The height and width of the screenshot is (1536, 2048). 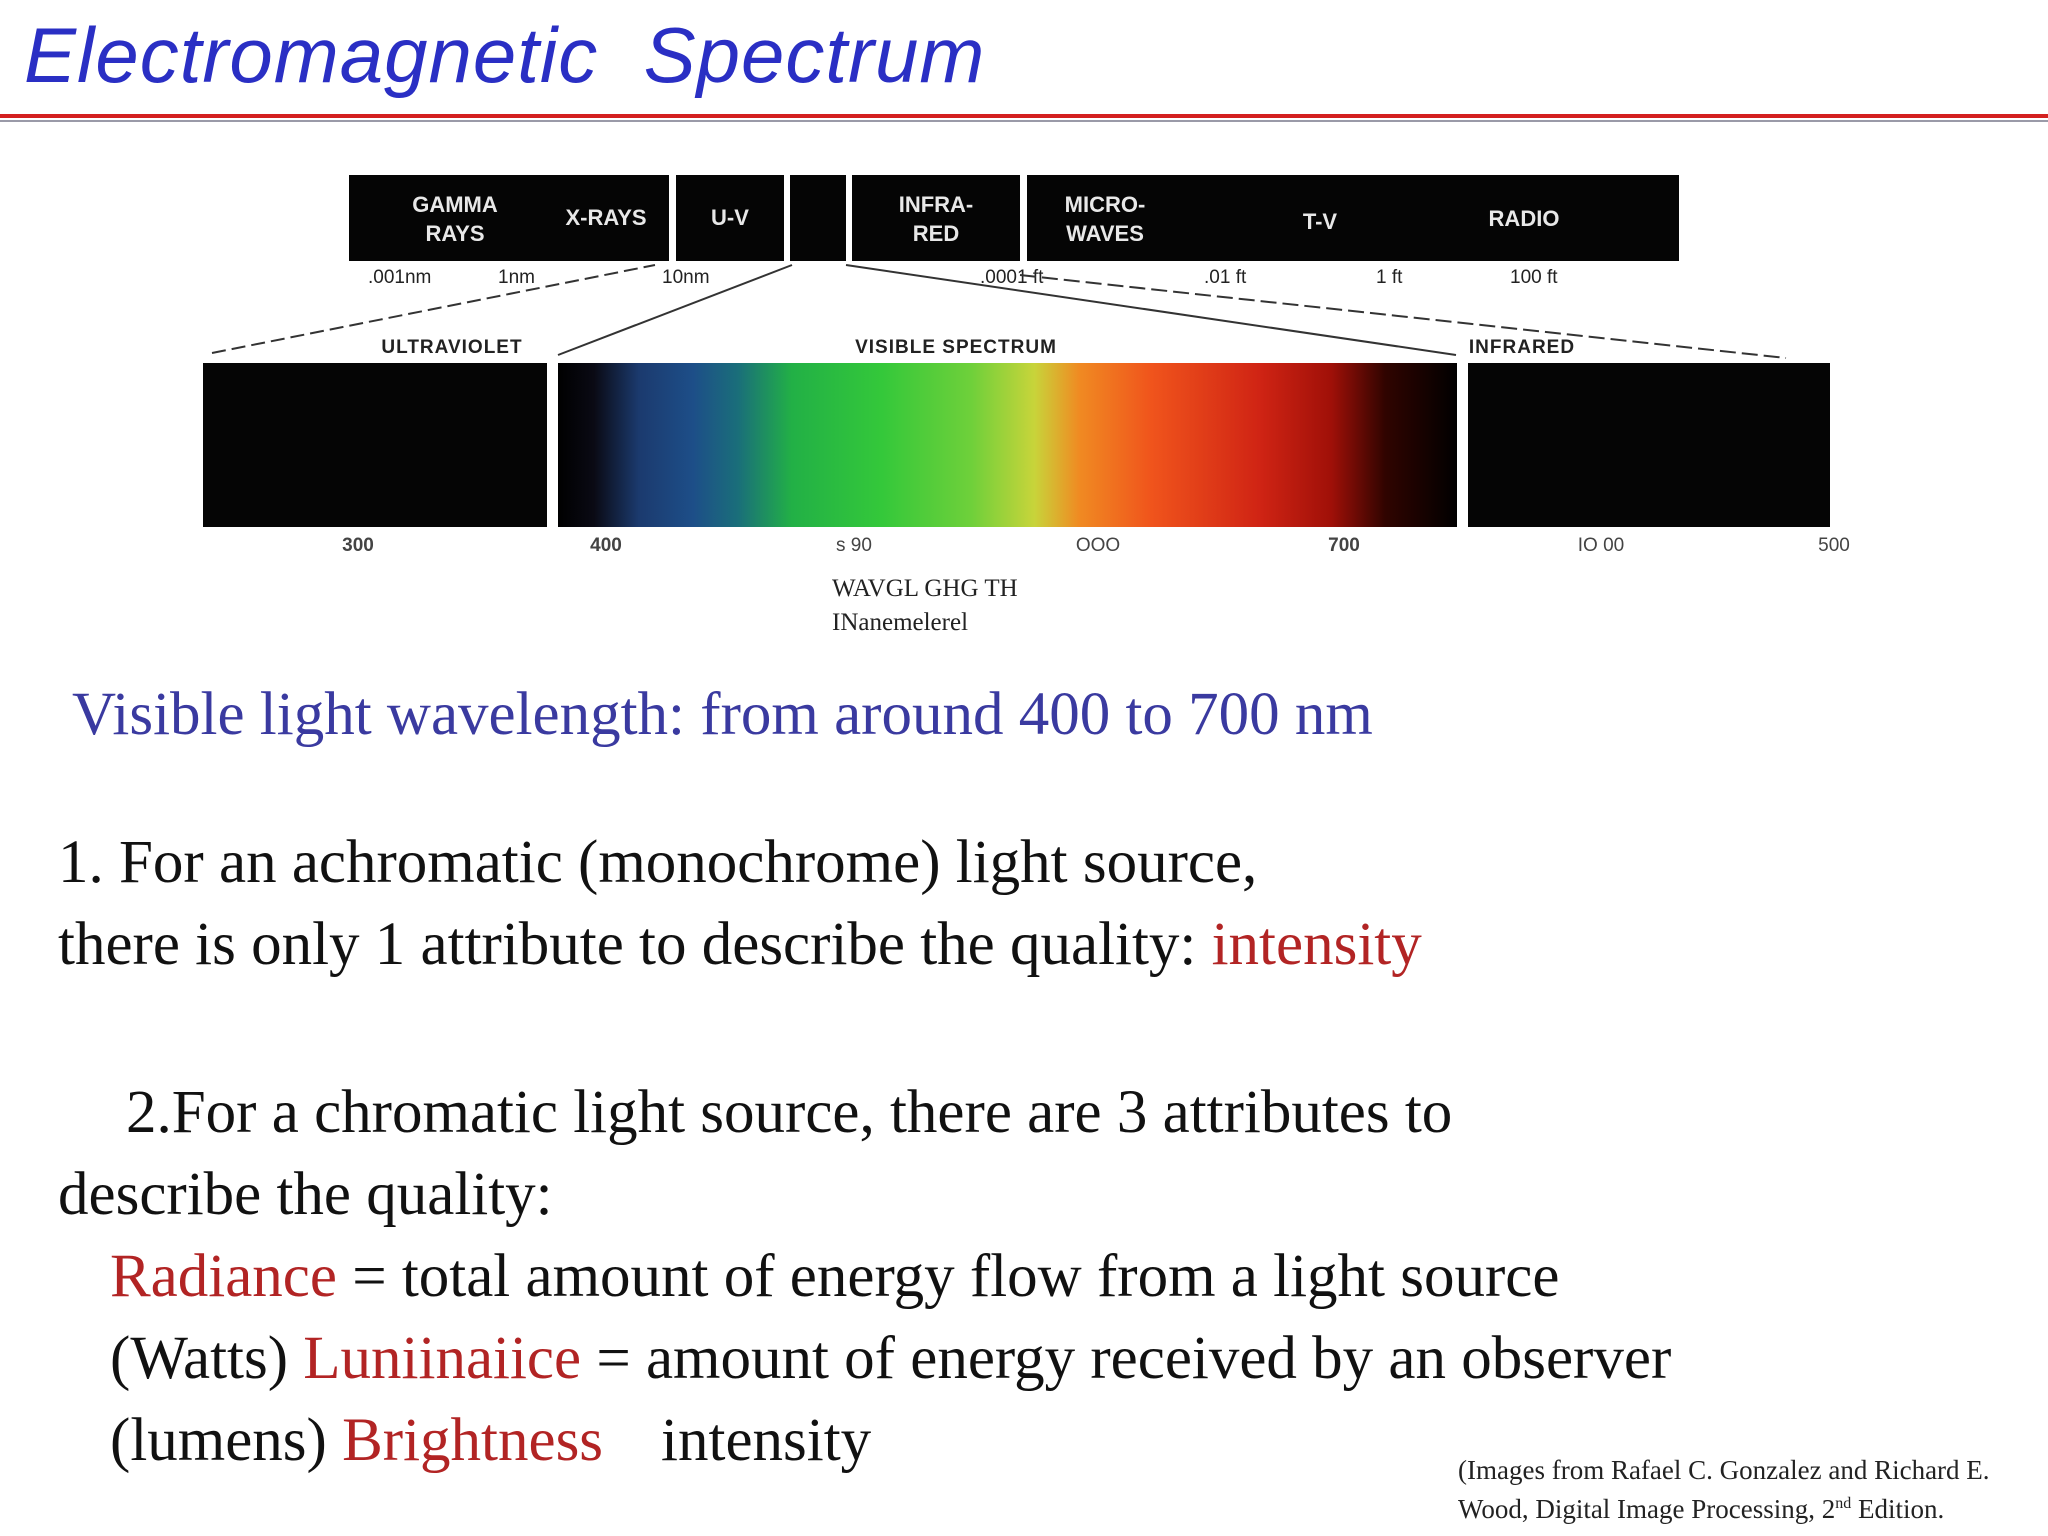 What do you see at coordinates (1024, 116) in the screenshot?
I see `title-rule-red` at bounding box center [1024, 116].